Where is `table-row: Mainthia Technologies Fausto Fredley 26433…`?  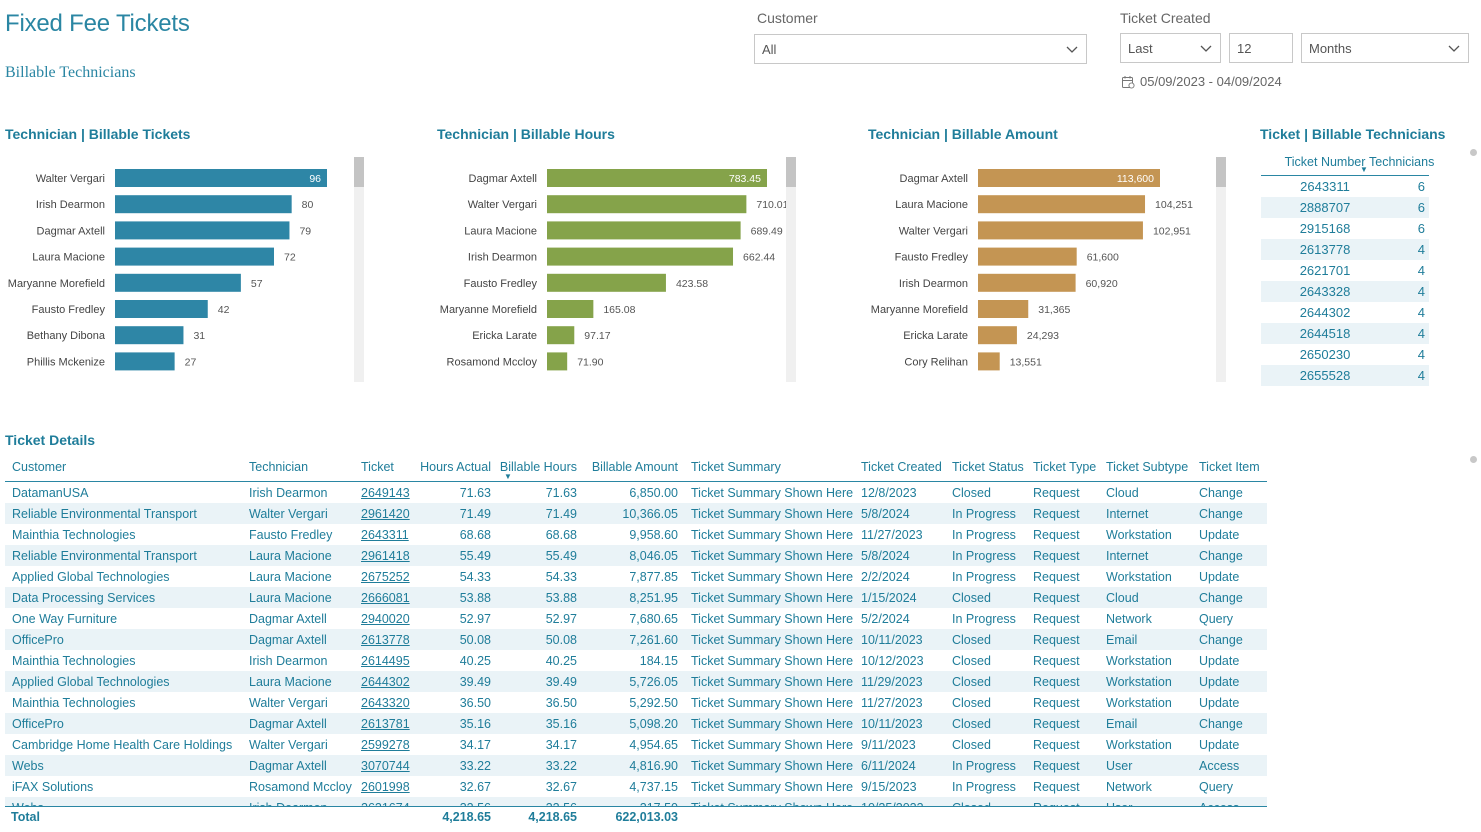
table-row: Mainthia Technologies Fausto Fredley 26433… is located at coordinates (636, 534).